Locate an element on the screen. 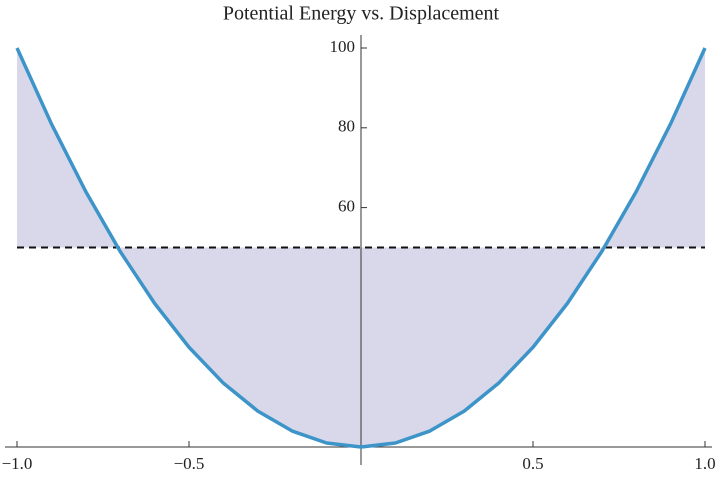 The width and height of the screenshot is (720, 478). chart-title: Potential Energy vs. Displacement is located at coordinates (361, 14).